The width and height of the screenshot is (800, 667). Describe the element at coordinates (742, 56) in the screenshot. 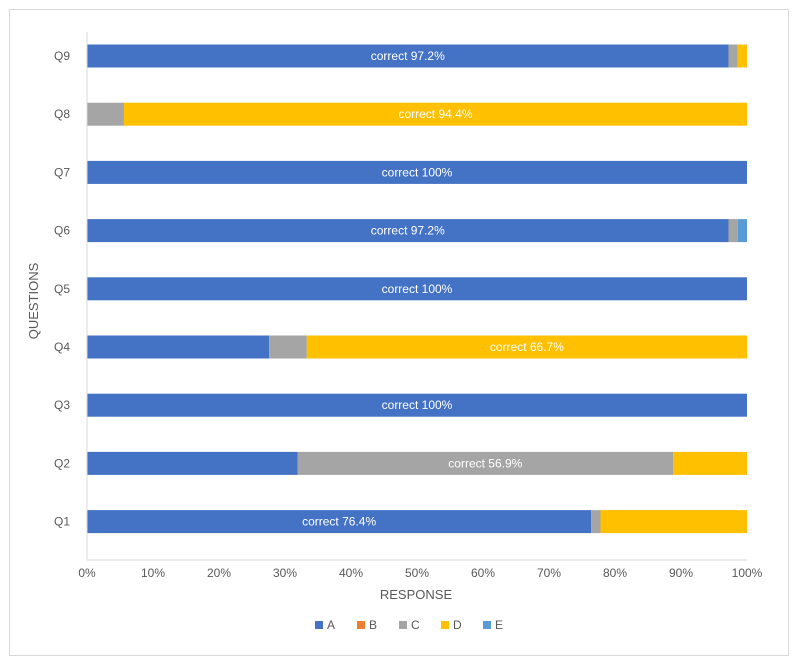

I see `bar-q9-d` at that location.